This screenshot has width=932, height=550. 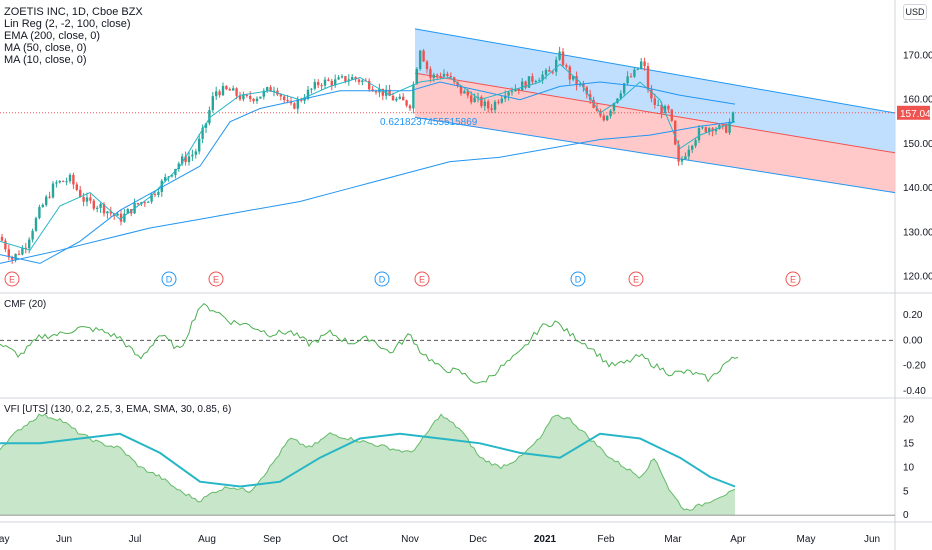 I want to click on price-tick-label: 160.00, so click(x=917, y=100).